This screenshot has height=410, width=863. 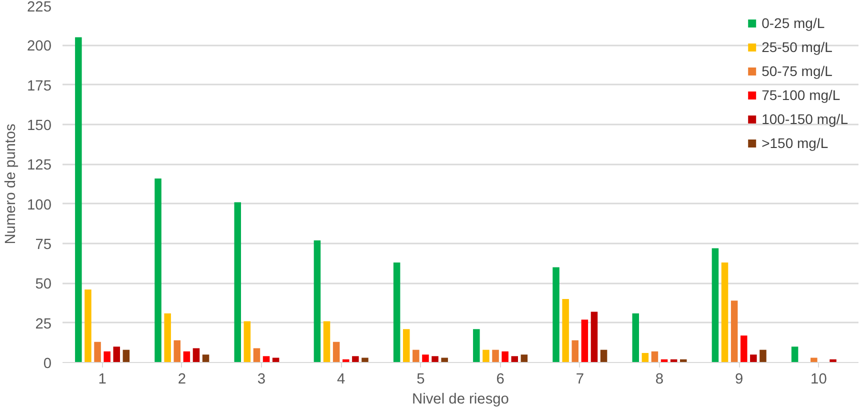 I want to click on legend-label: 100-150 mg/L, so click(x=805, y=119).